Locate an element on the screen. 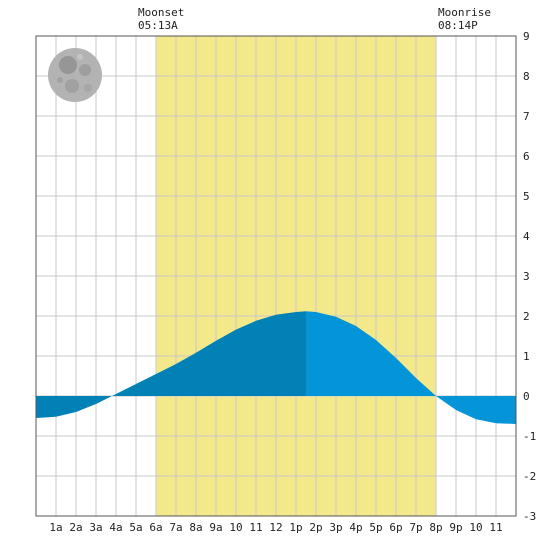  x-tick-label: 12 is located at coordinates (275, 527).